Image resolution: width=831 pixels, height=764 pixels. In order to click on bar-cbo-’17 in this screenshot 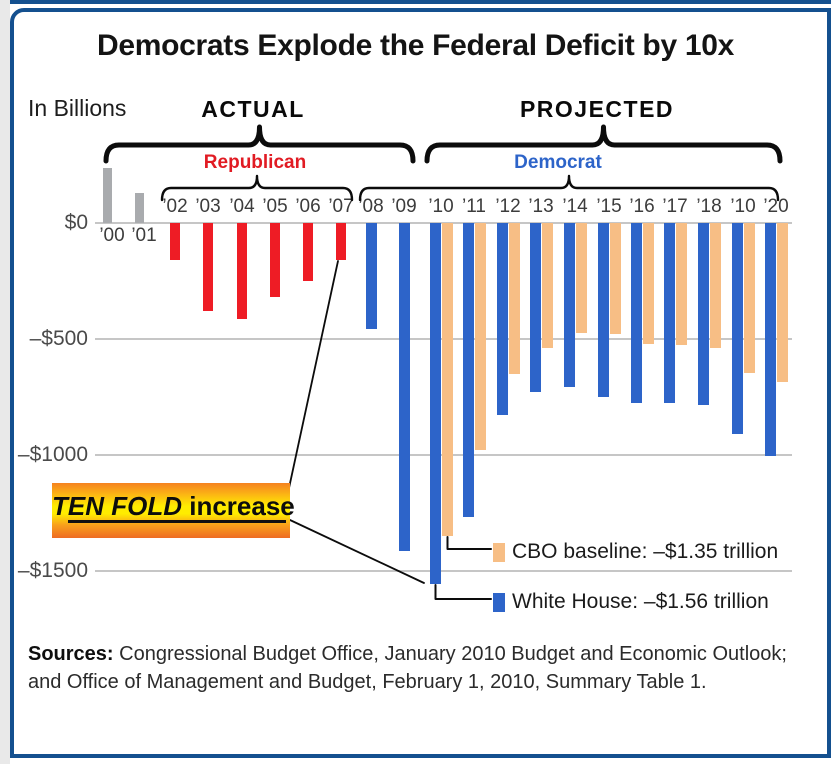, I will do `click(681, 284)`.